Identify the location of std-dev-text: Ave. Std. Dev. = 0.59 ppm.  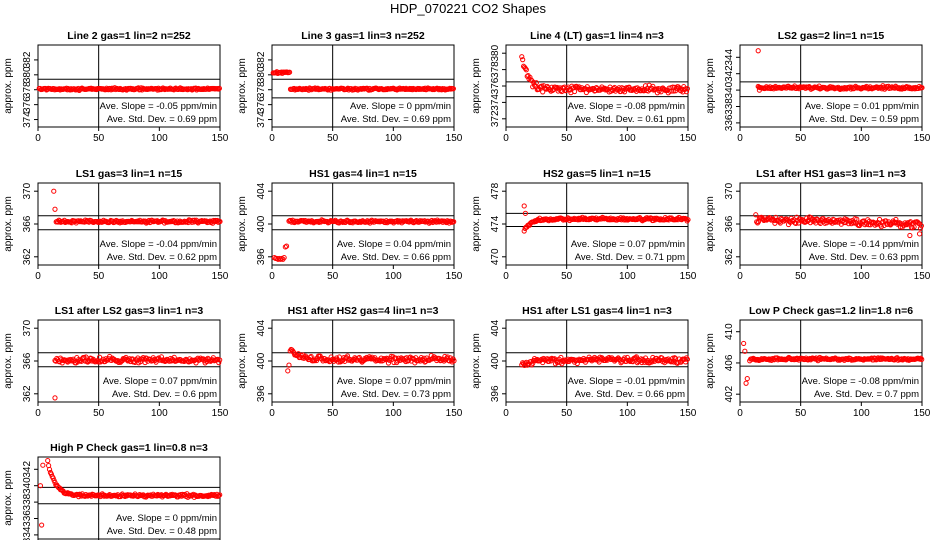
(864, 119).